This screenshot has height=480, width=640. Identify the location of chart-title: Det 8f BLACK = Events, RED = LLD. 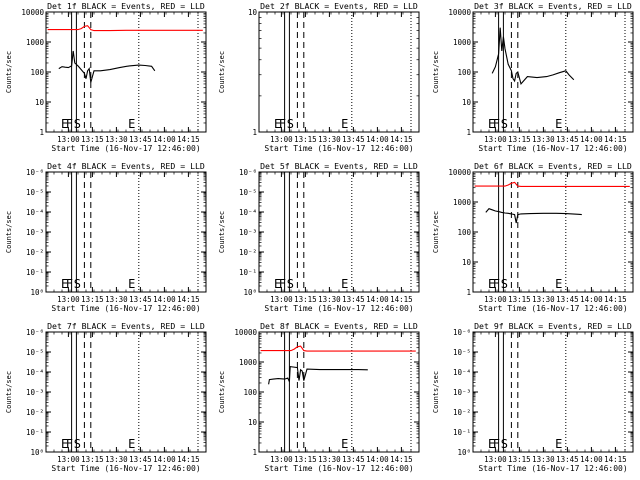
(339, 326).